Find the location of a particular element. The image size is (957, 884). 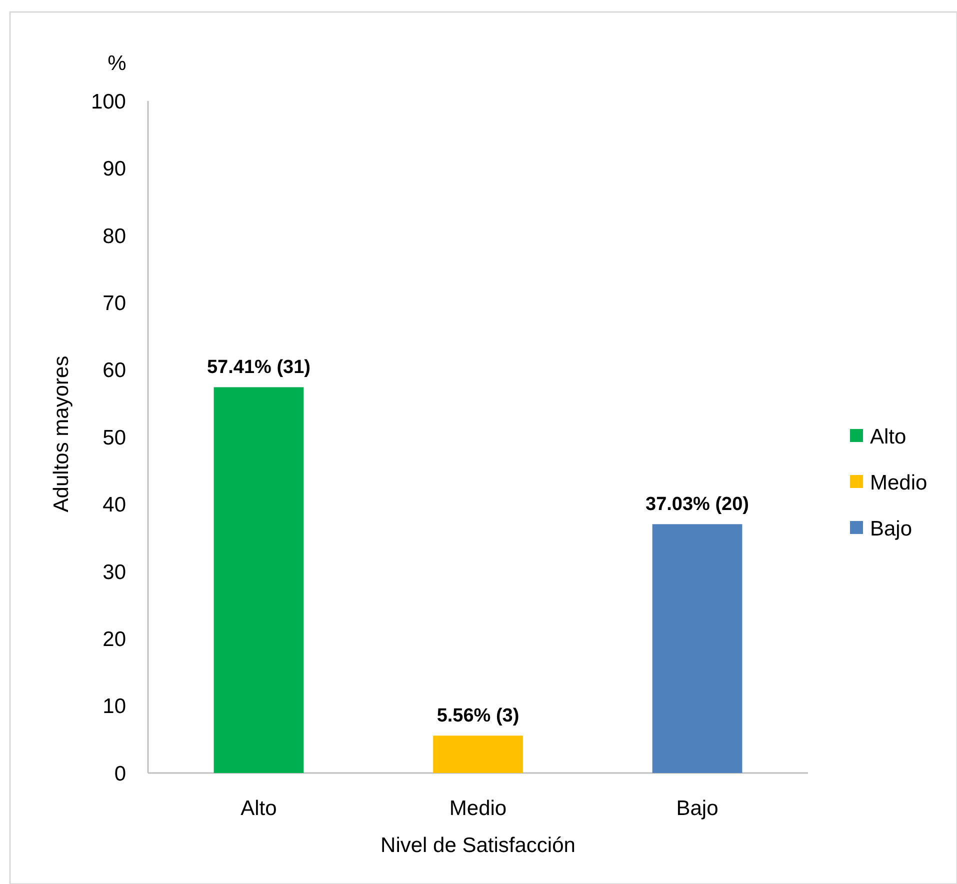

legend-label: Bajo is located at coordinates (891, 528).